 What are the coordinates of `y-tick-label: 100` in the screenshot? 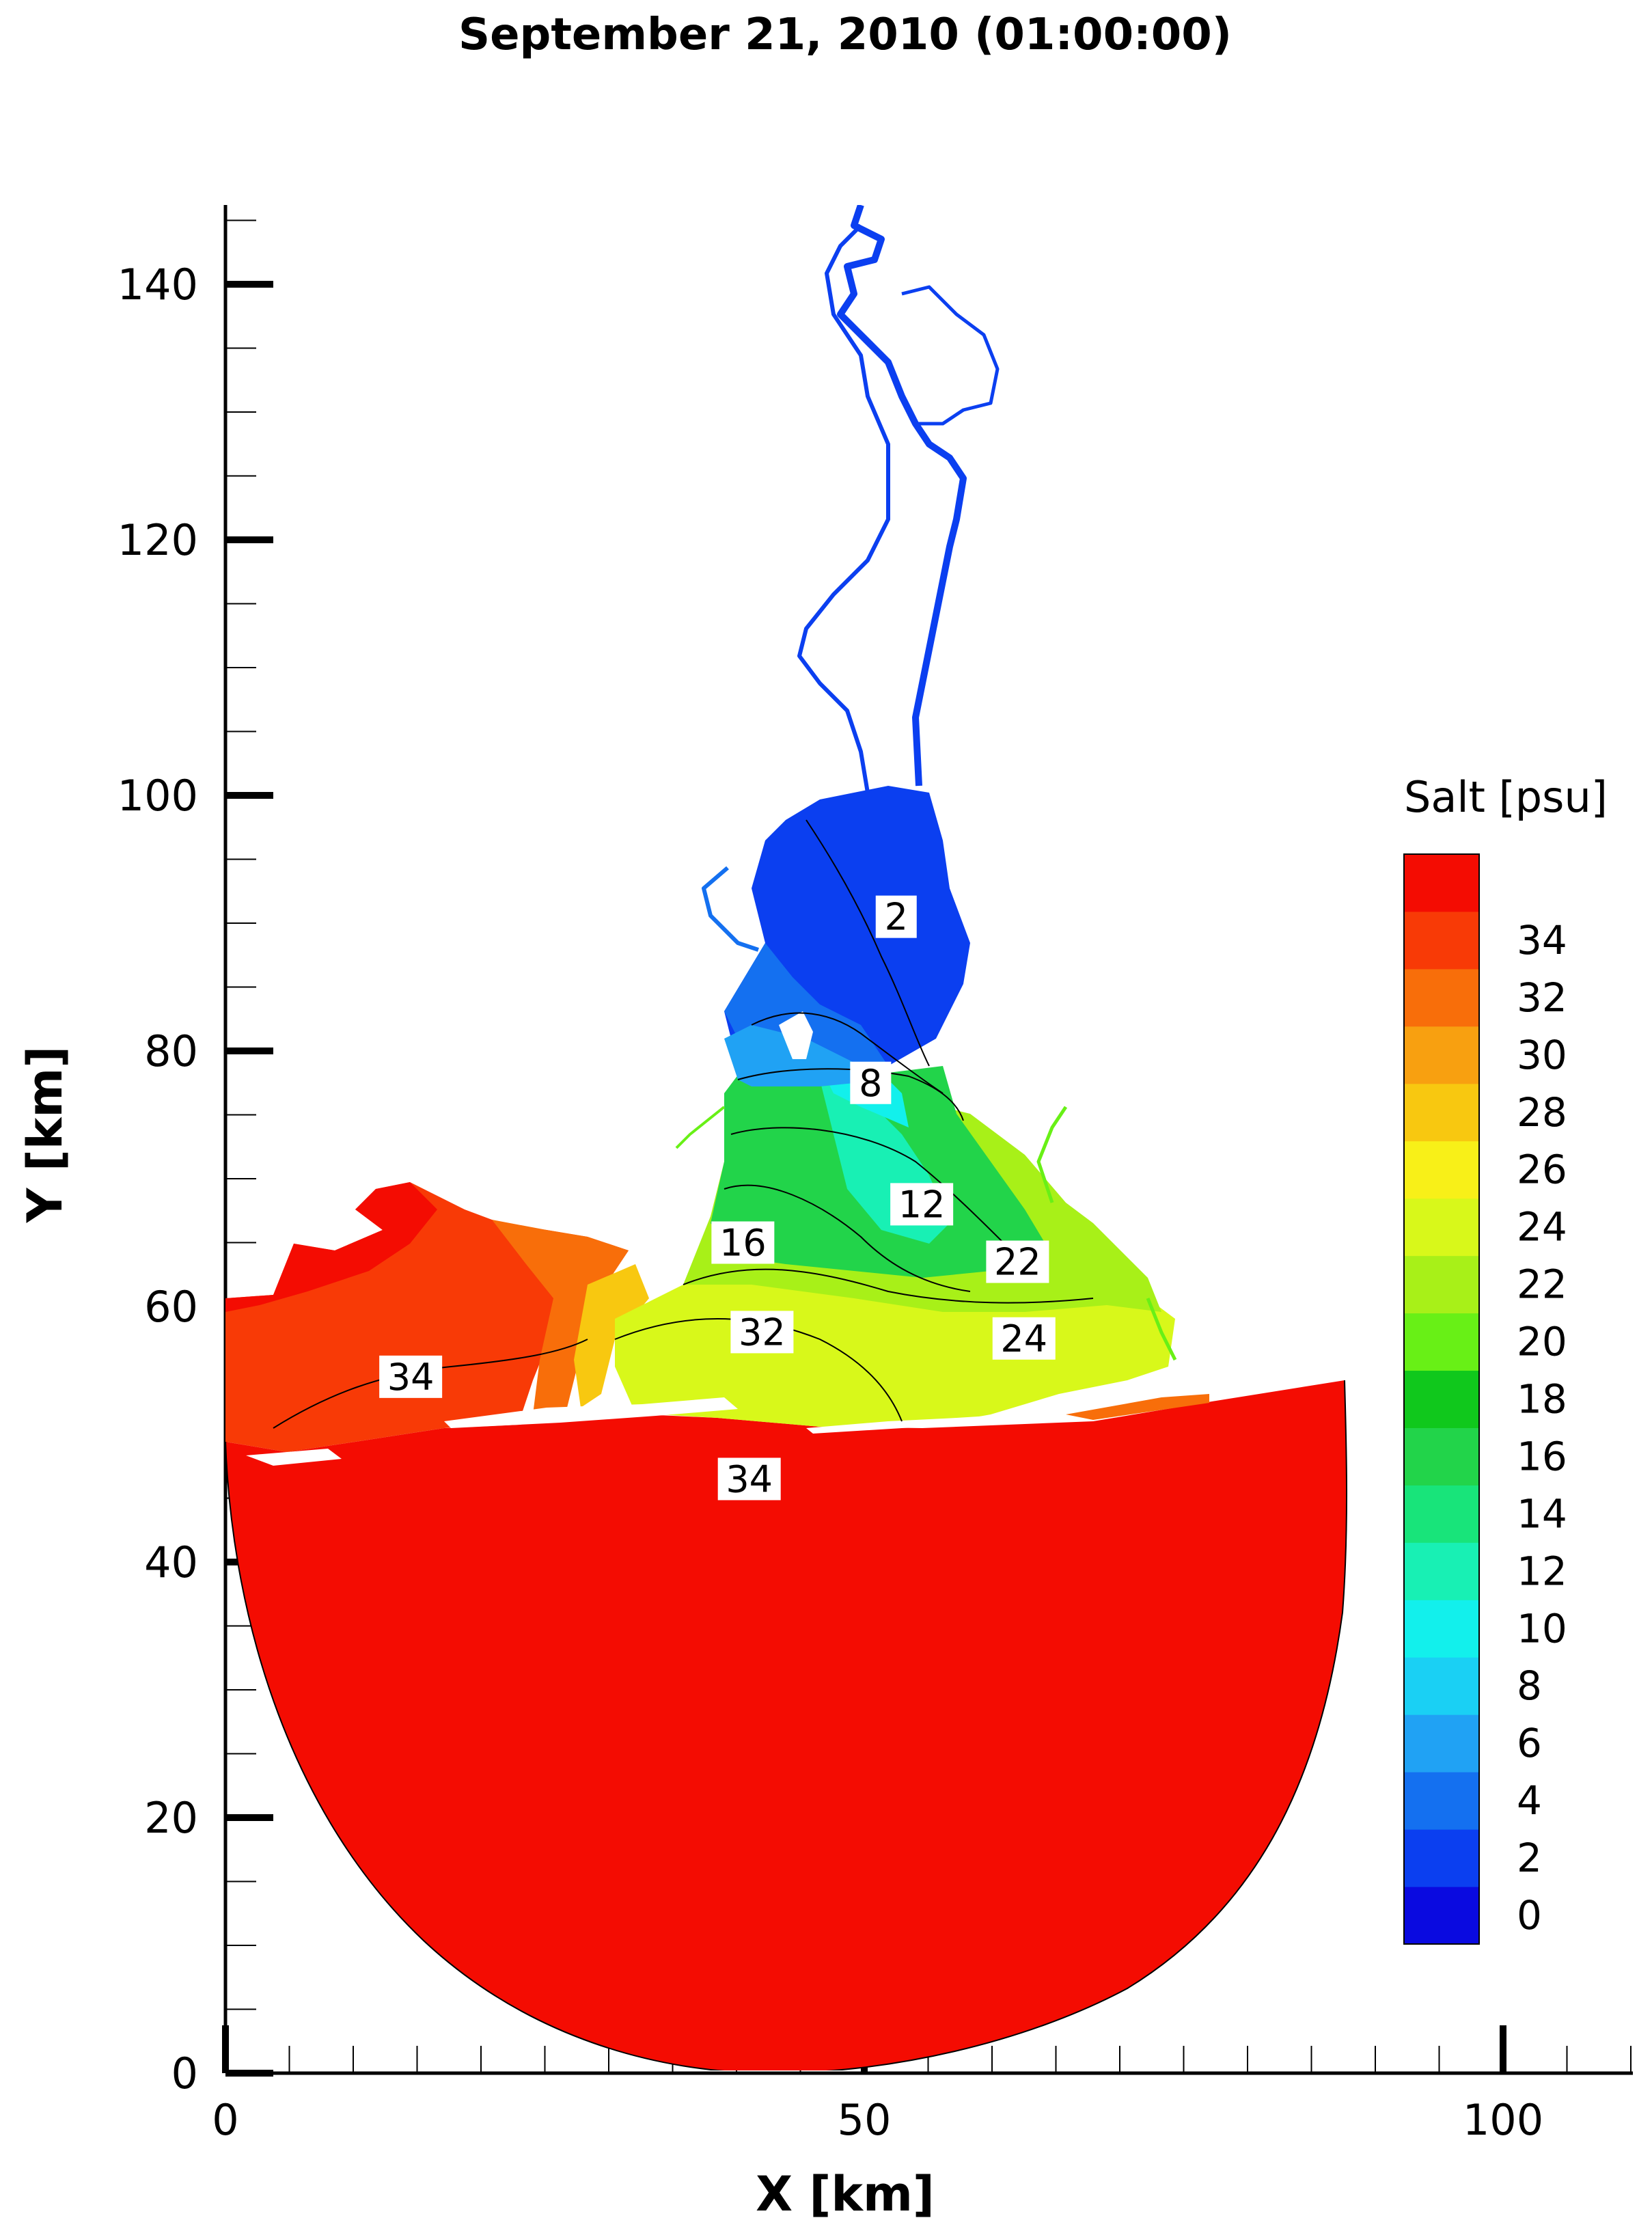 It's located at (158, 796).